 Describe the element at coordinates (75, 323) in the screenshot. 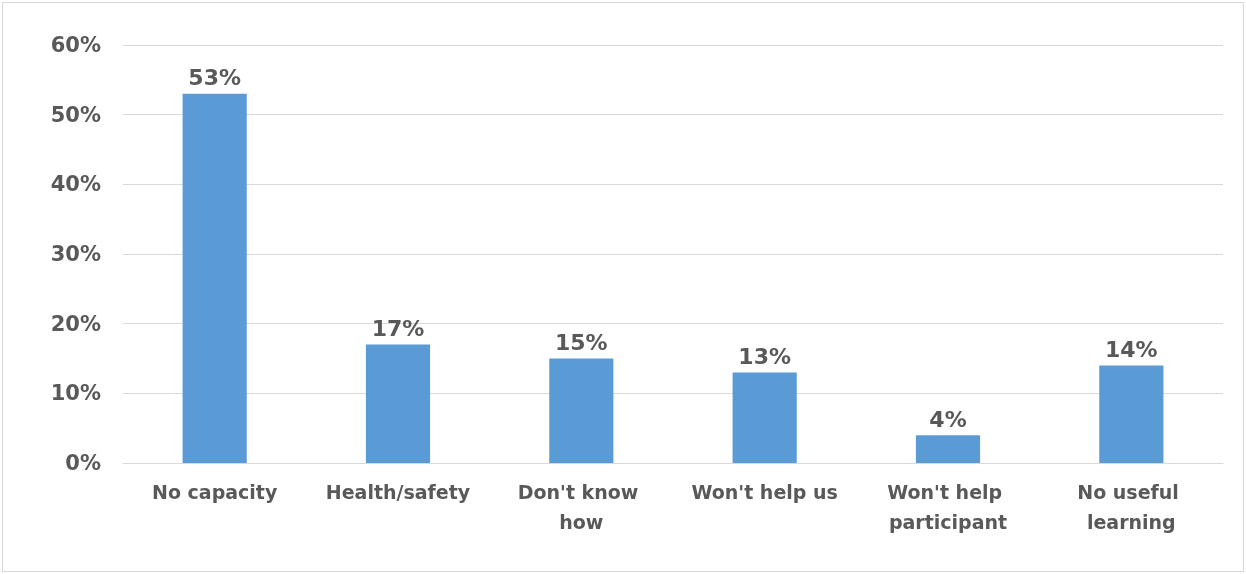

I see `y-tick-label: 20%` at that location.